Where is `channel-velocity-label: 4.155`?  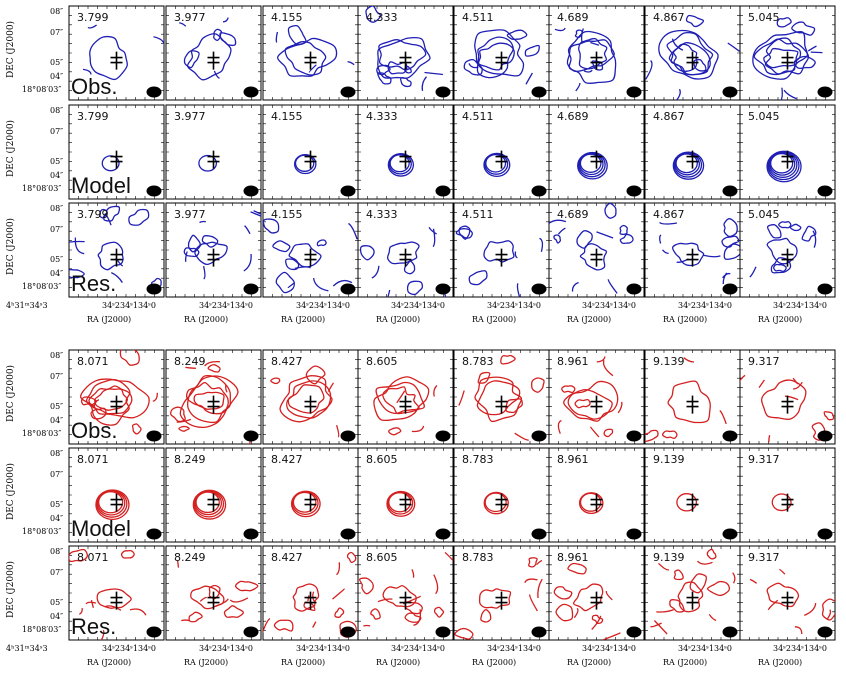
channel-velocity-label: 4.155 is located at coordinates (287, 17).